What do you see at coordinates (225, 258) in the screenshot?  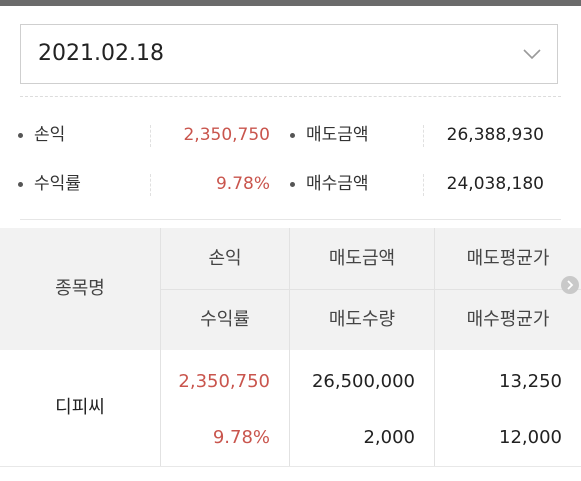 I see `header-profit: 손익` at bounding box center [225, 258].